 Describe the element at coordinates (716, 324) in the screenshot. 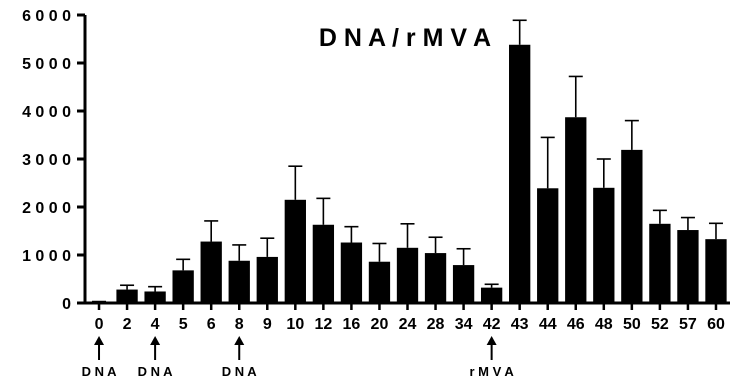

I see `x-tick-label: 60` at that location.